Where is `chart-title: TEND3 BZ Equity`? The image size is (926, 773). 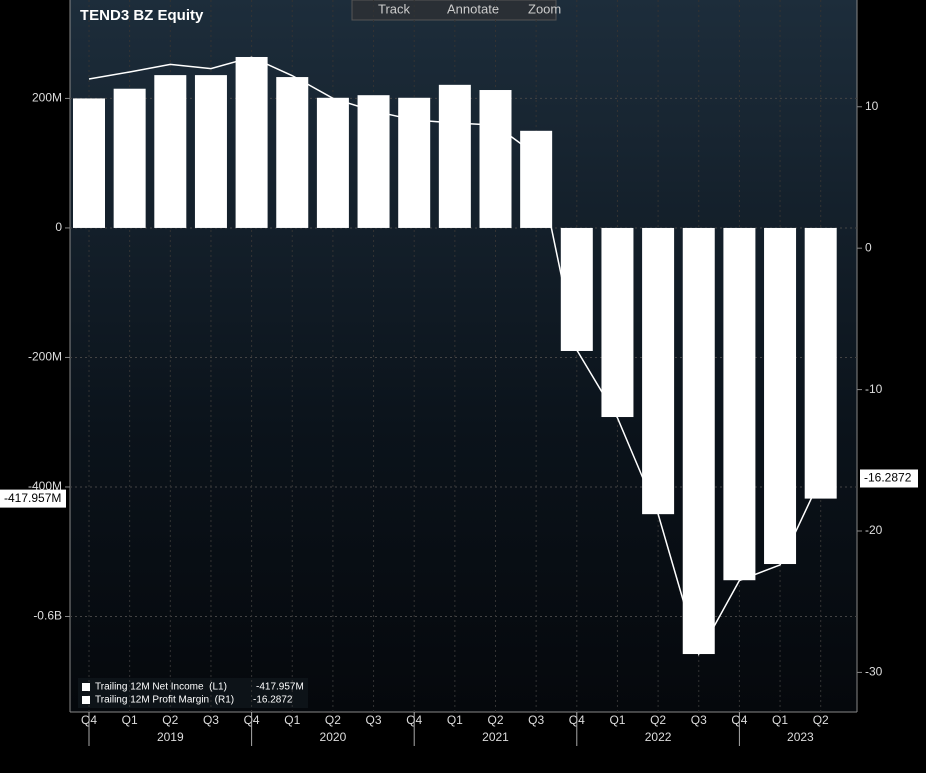
chart-title: TEND3 BZ Equity is located at coordinates (142, 15).